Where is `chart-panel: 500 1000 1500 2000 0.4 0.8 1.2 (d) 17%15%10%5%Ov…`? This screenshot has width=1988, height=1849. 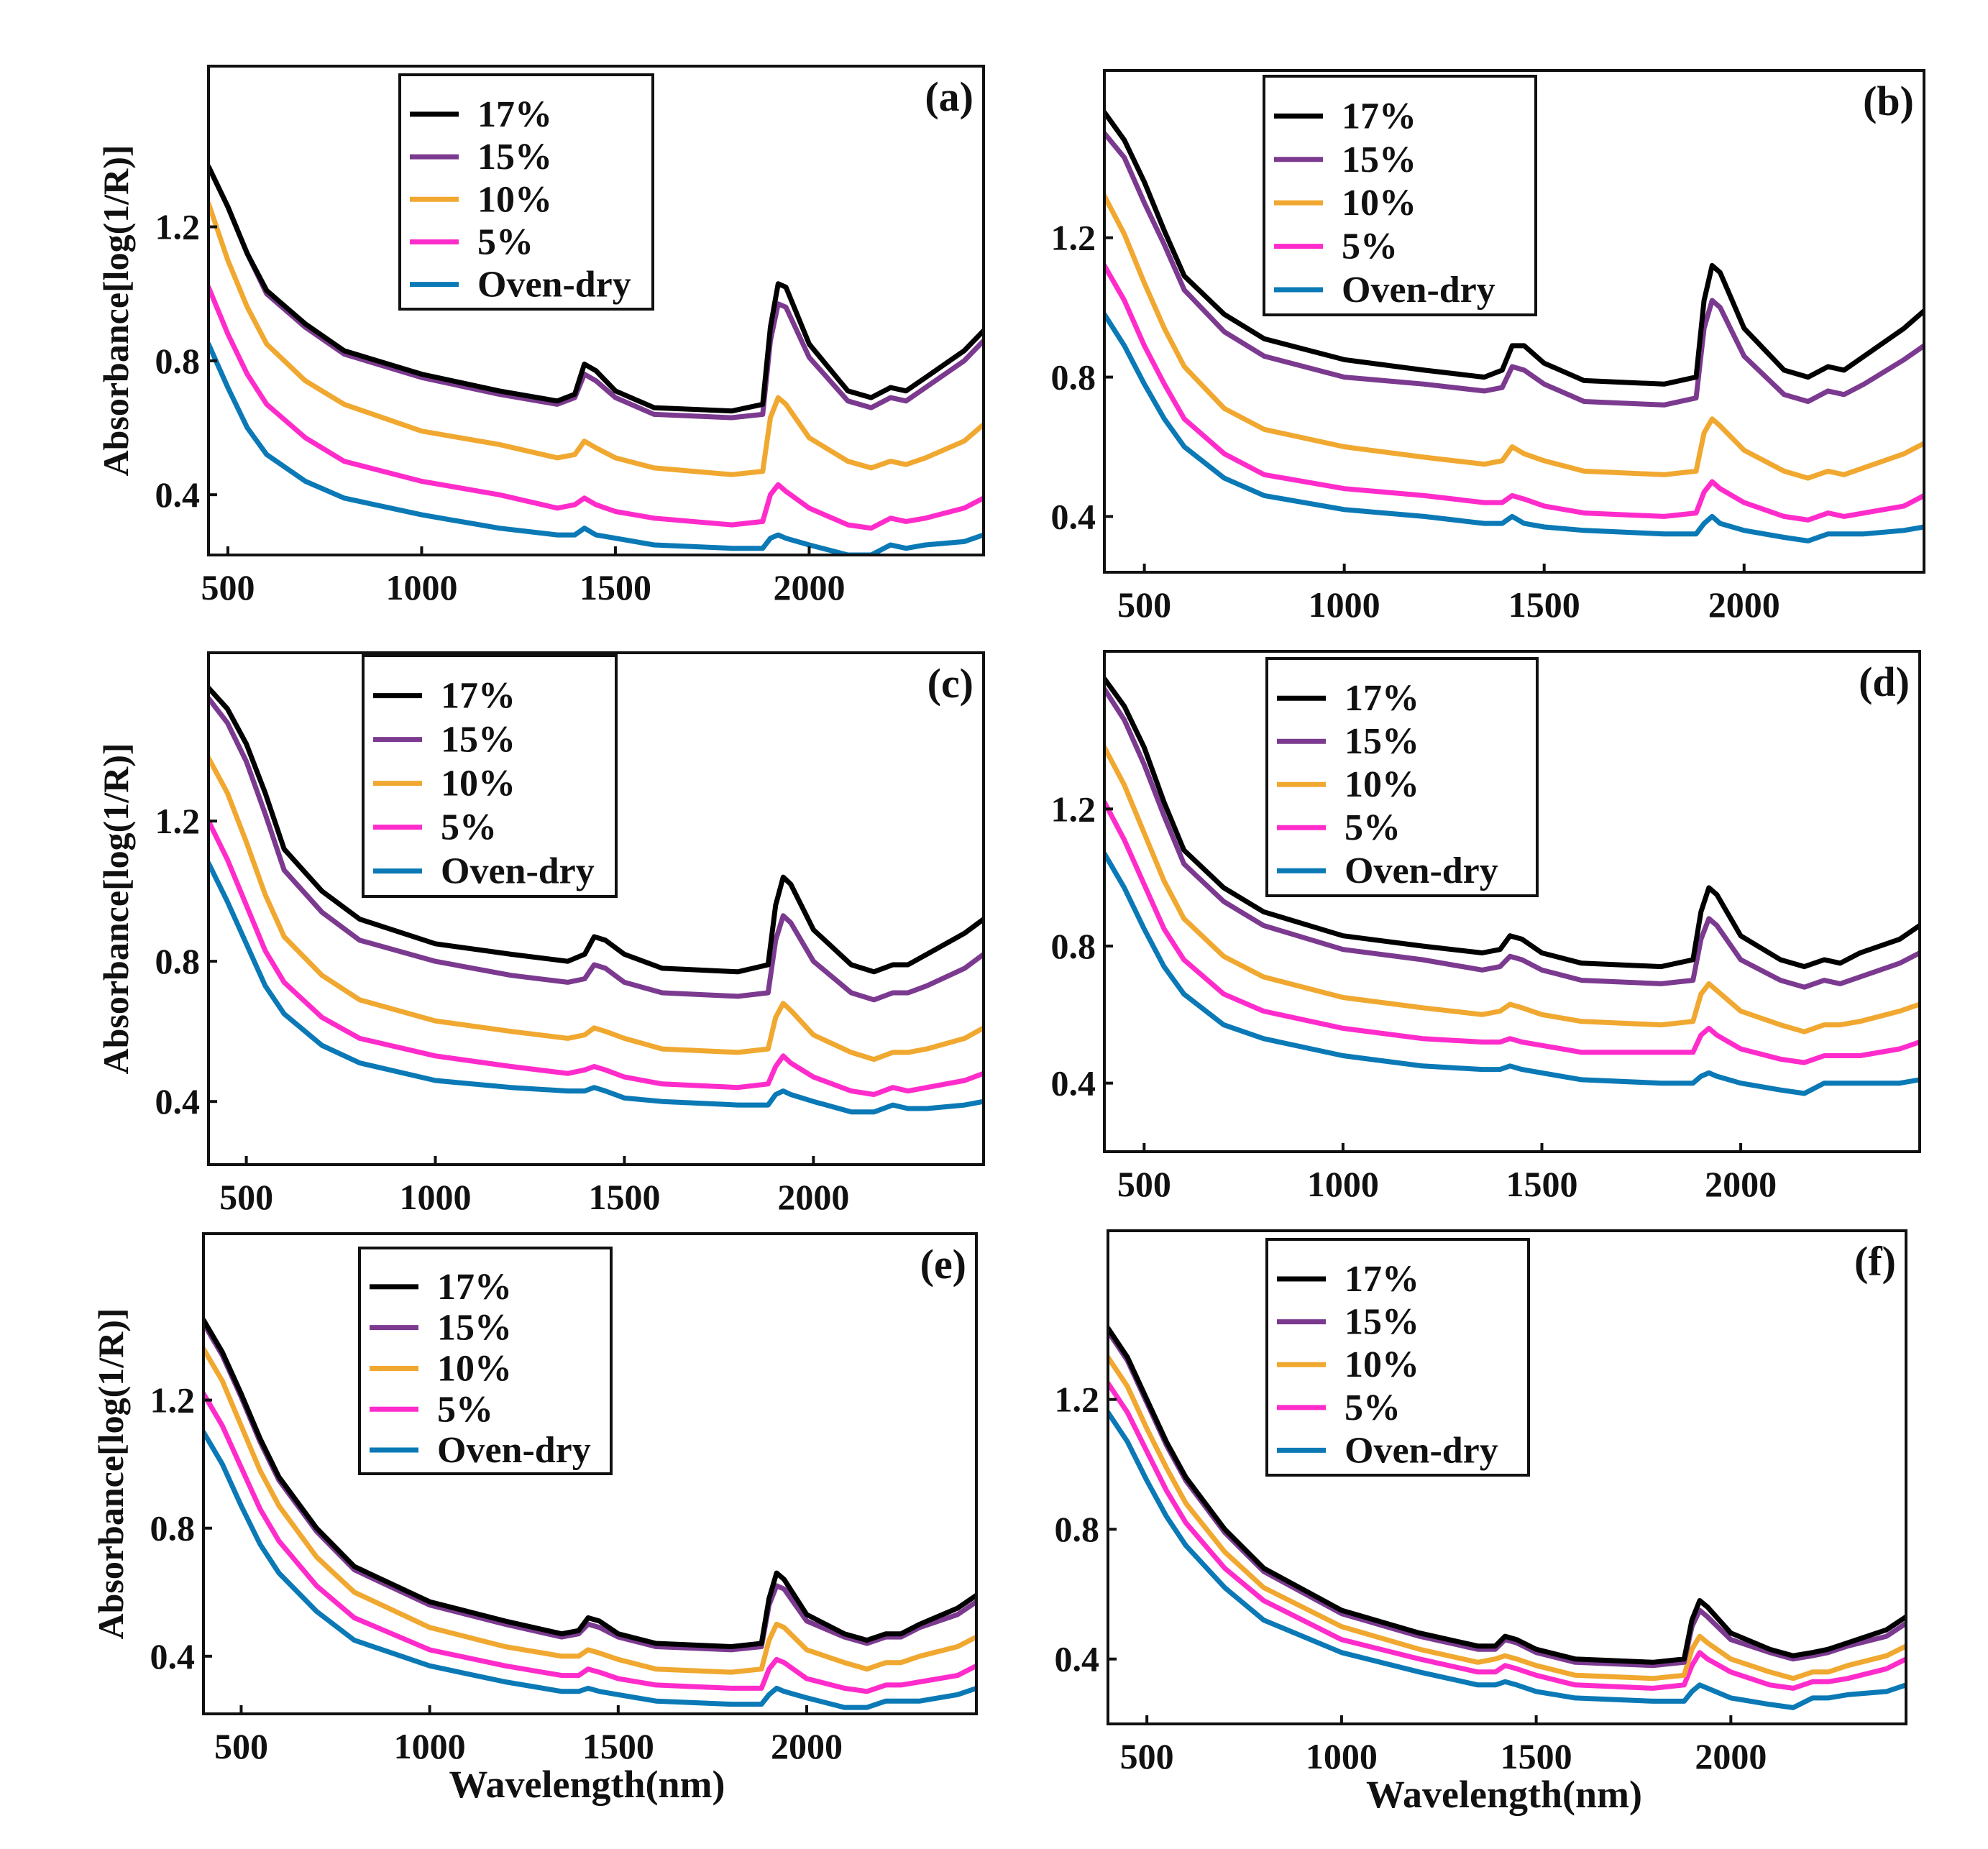 chart-panel: 500 1000 1500 2000 0.4 0.8 1.2 (d) 17%15%10%5%Ov… is located at coordinates (1486, 927).